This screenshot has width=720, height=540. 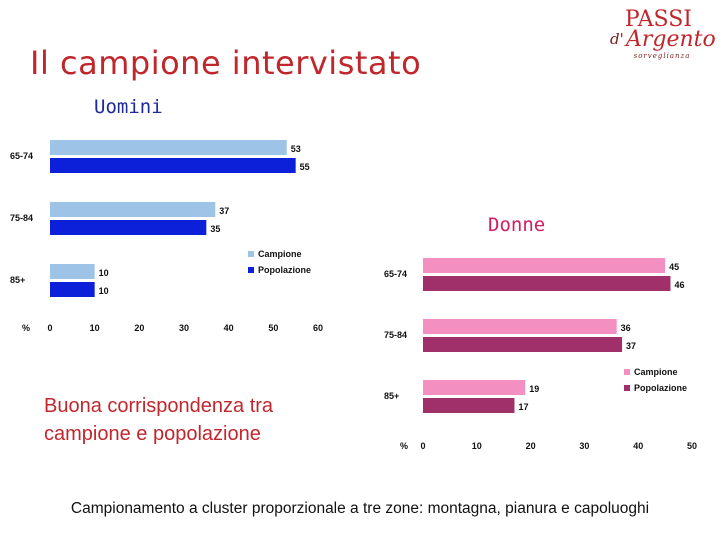 What do you see at coordinates (626, 328) in the screenshot?
I see `data-label: 36` at bounding box center [626, 328].